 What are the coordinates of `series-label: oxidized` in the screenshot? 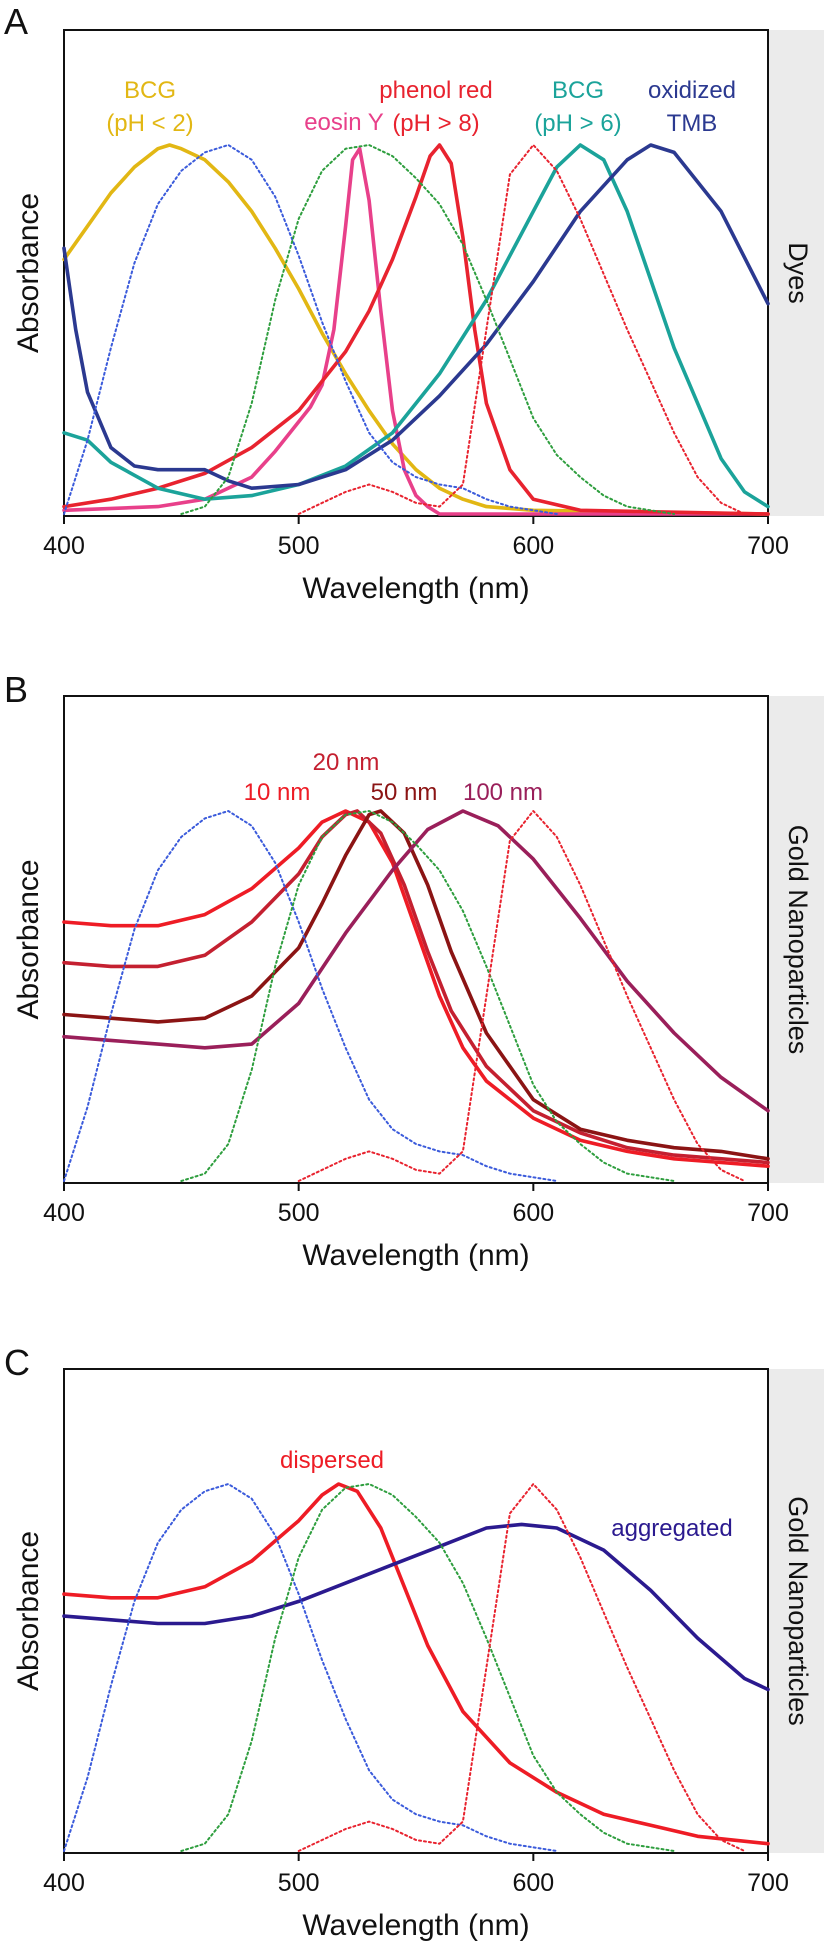 It's located at (692, 90).